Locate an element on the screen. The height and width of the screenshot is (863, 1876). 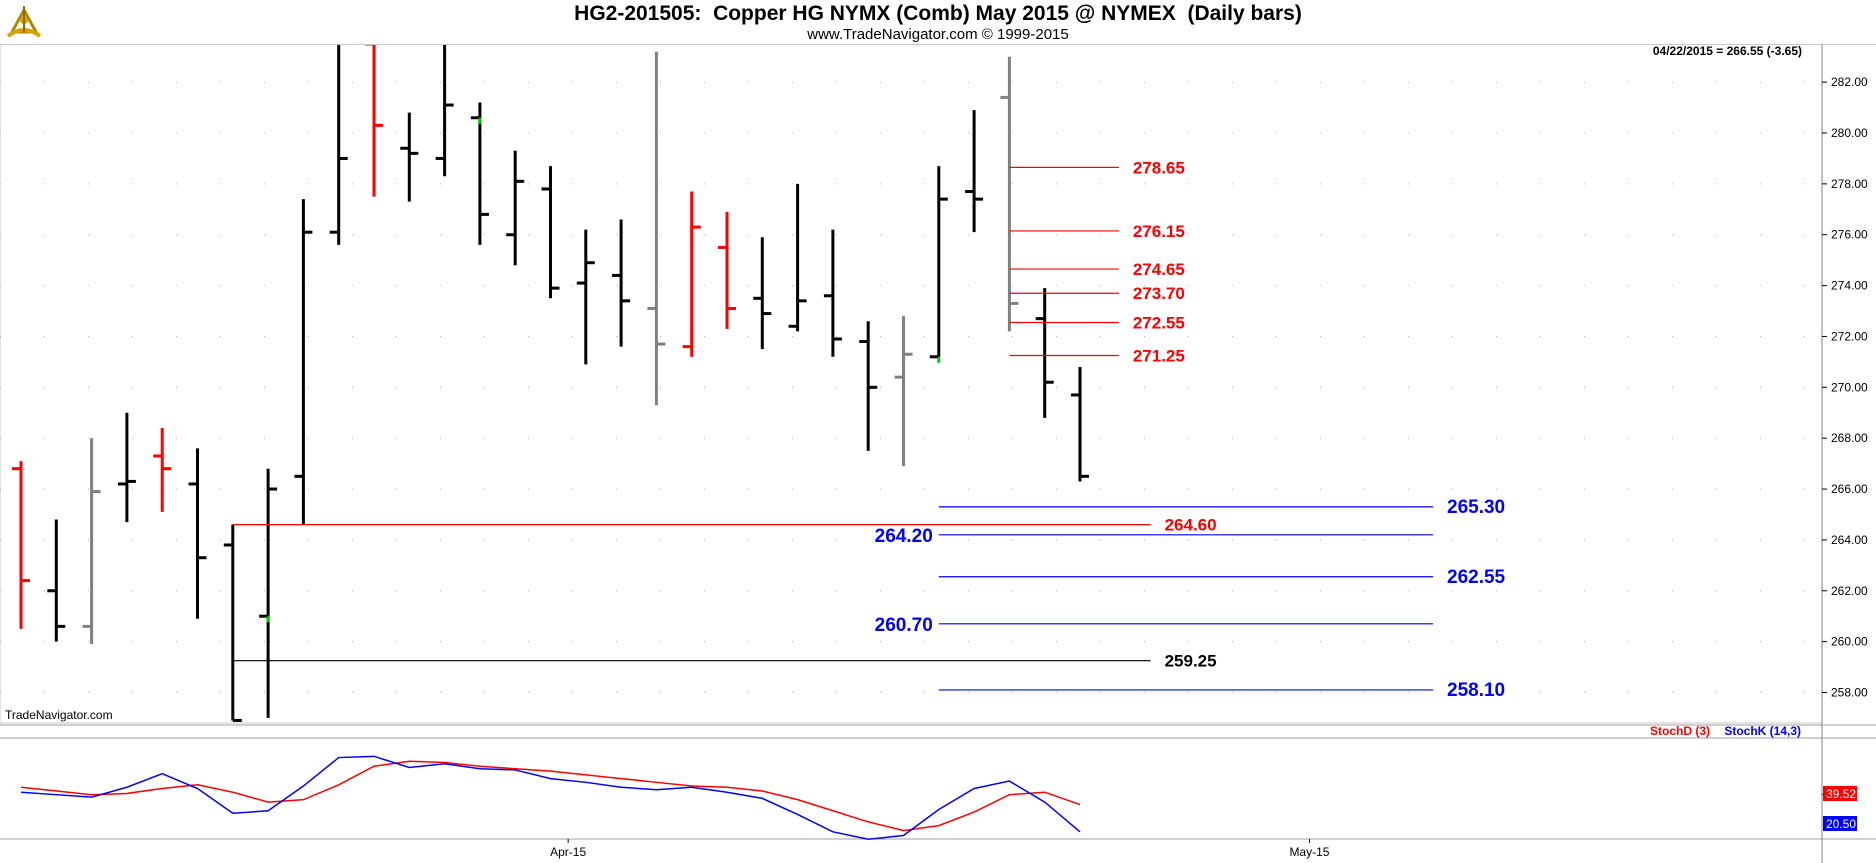
stochd-legend: StochD (3) is located at coordinates (1680, 731).